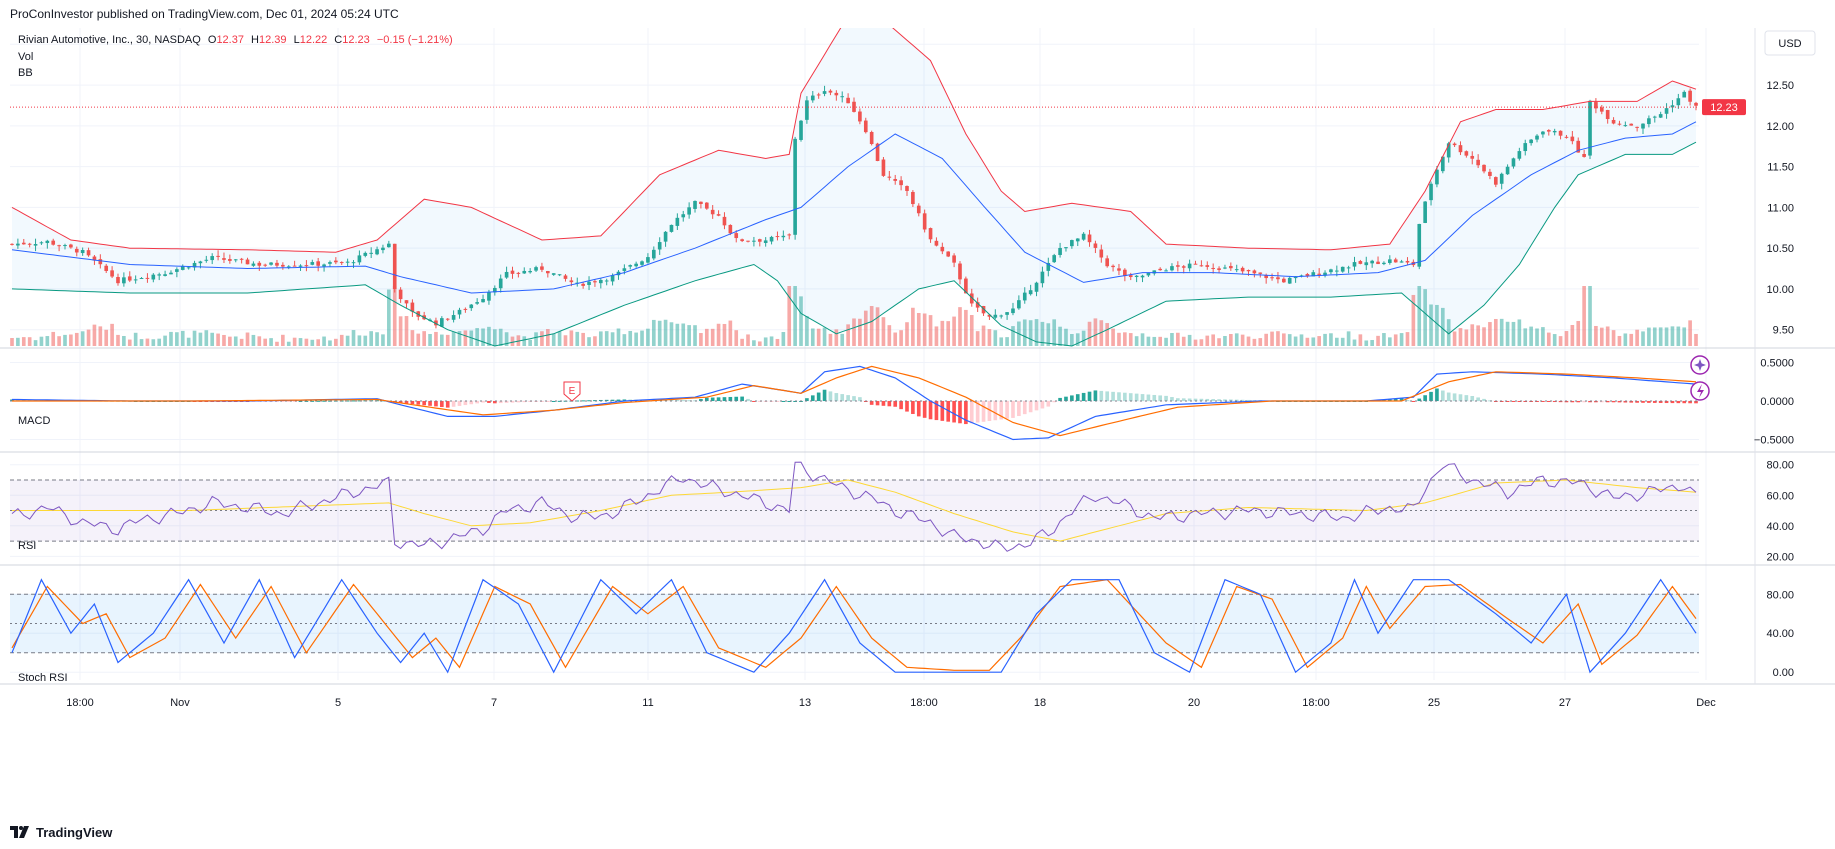 The image size is (1835, 849). I want to click on ai-assistant-icon, so click(1700, 365).